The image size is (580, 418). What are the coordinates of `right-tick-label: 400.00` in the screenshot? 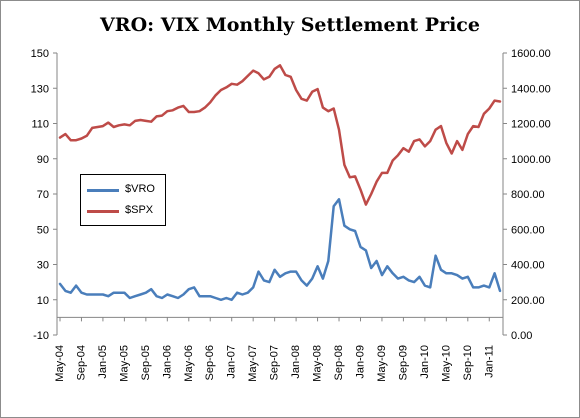 It's located at (528, 266).